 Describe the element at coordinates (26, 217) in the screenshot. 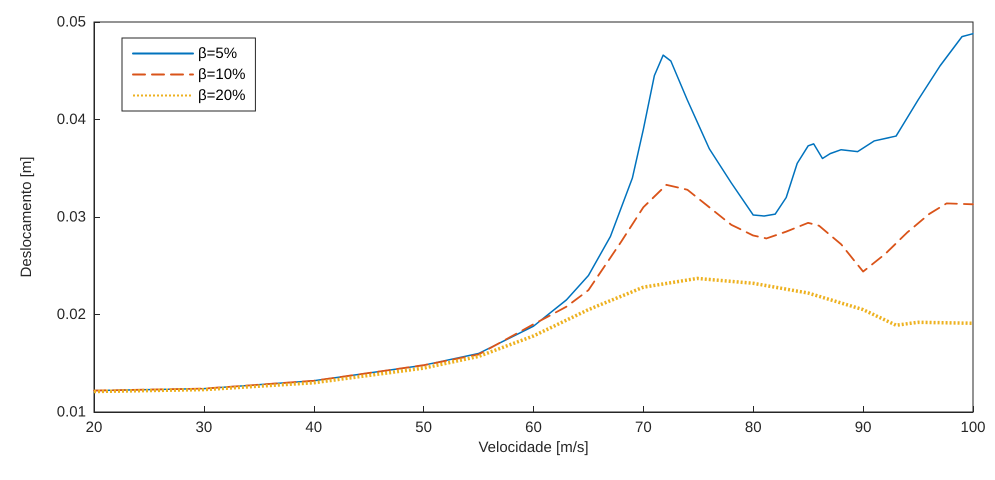

I see `y-axis-title: Deslocamento [m]` at that location.